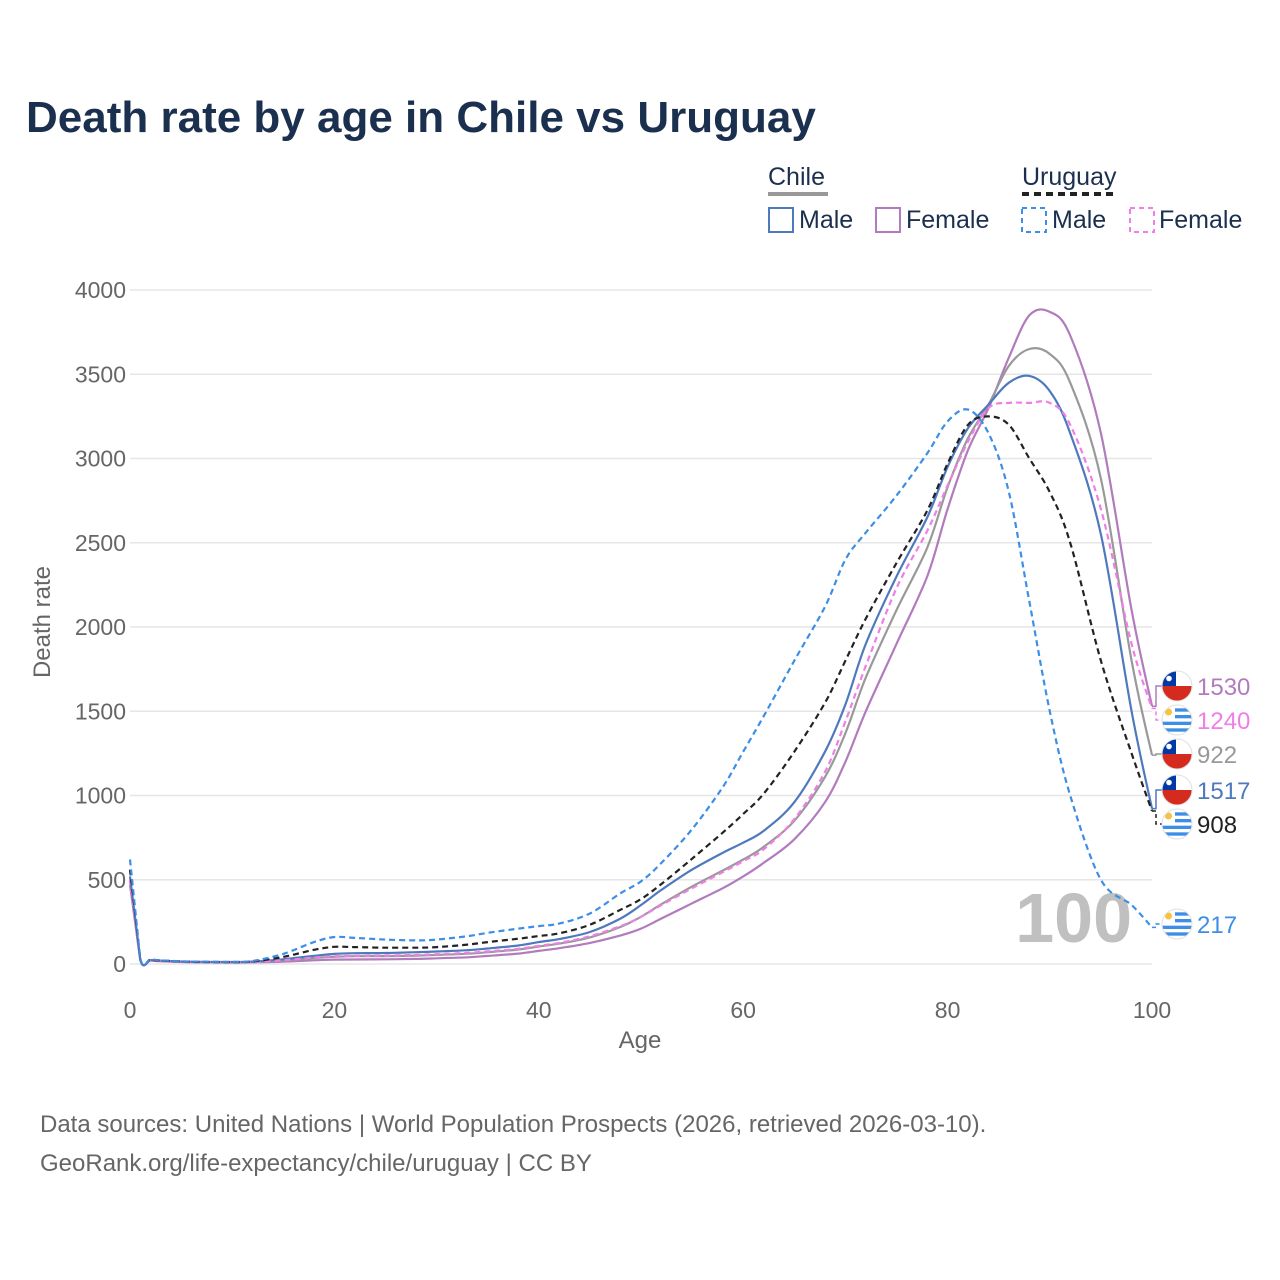 Image resolution: width=1280 pixels, height=1280 pixels. What do you see at coordinates (1152, 1010) in the screenshot?
I see `x-tick-label: 100` at bounding box center [1152, 1010].